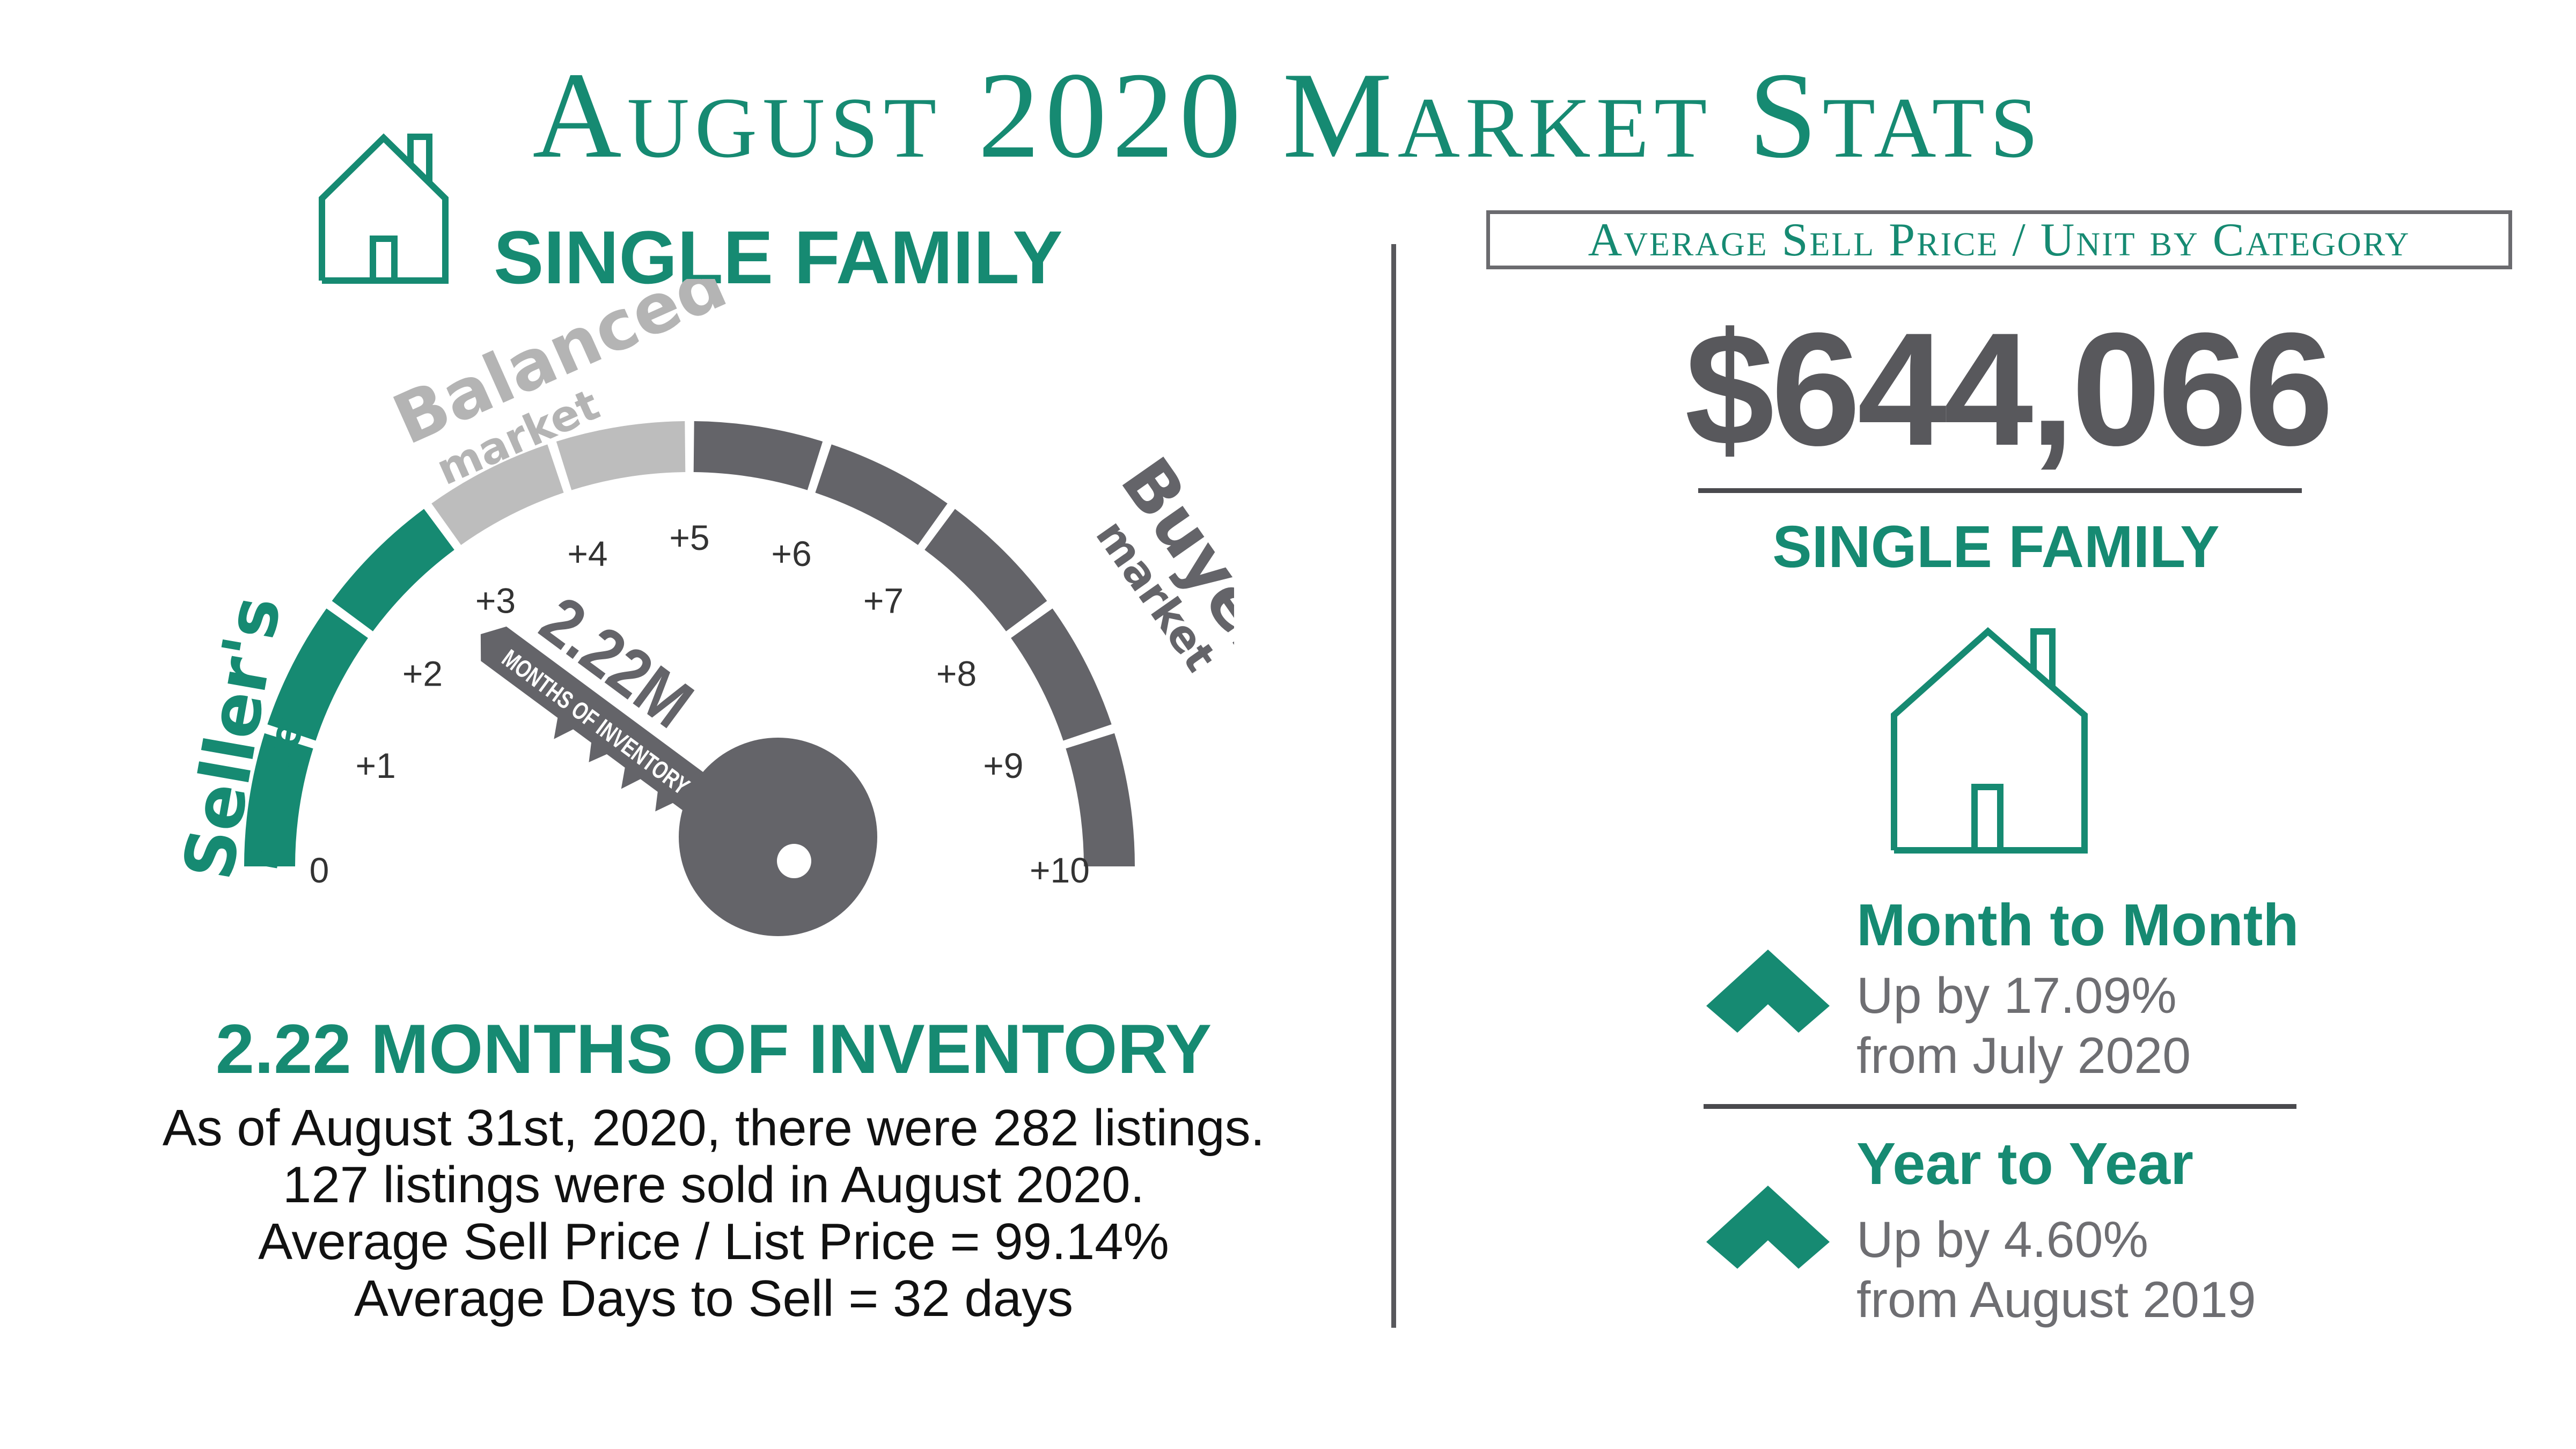 The image size is (2576, 1449). I want to click on gauge-tick-label: +7, so click(883, 600).